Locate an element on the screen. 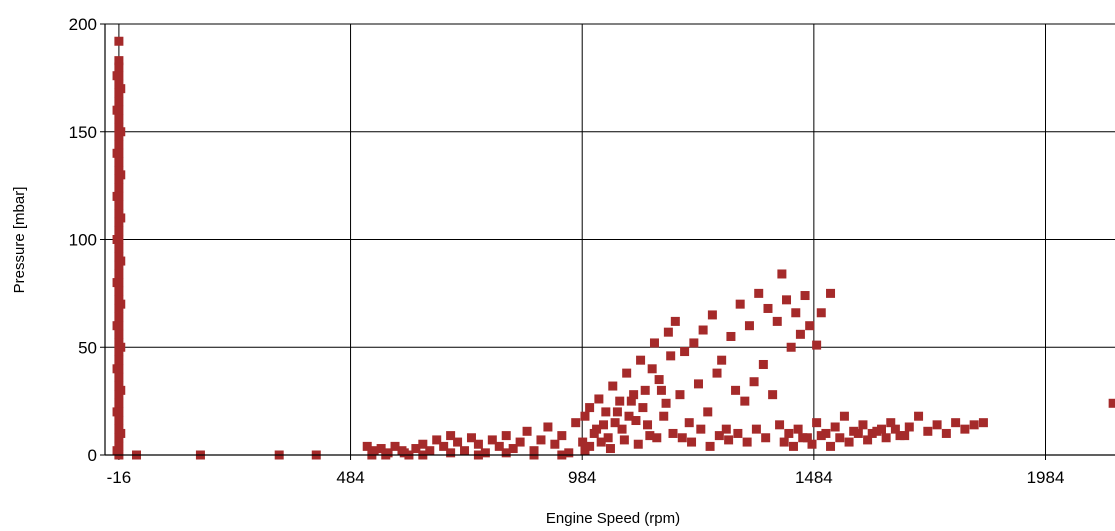 The image size is (1115, 531). y-axis-label: Pressure [mbar] is located at coordinates (19, 240).